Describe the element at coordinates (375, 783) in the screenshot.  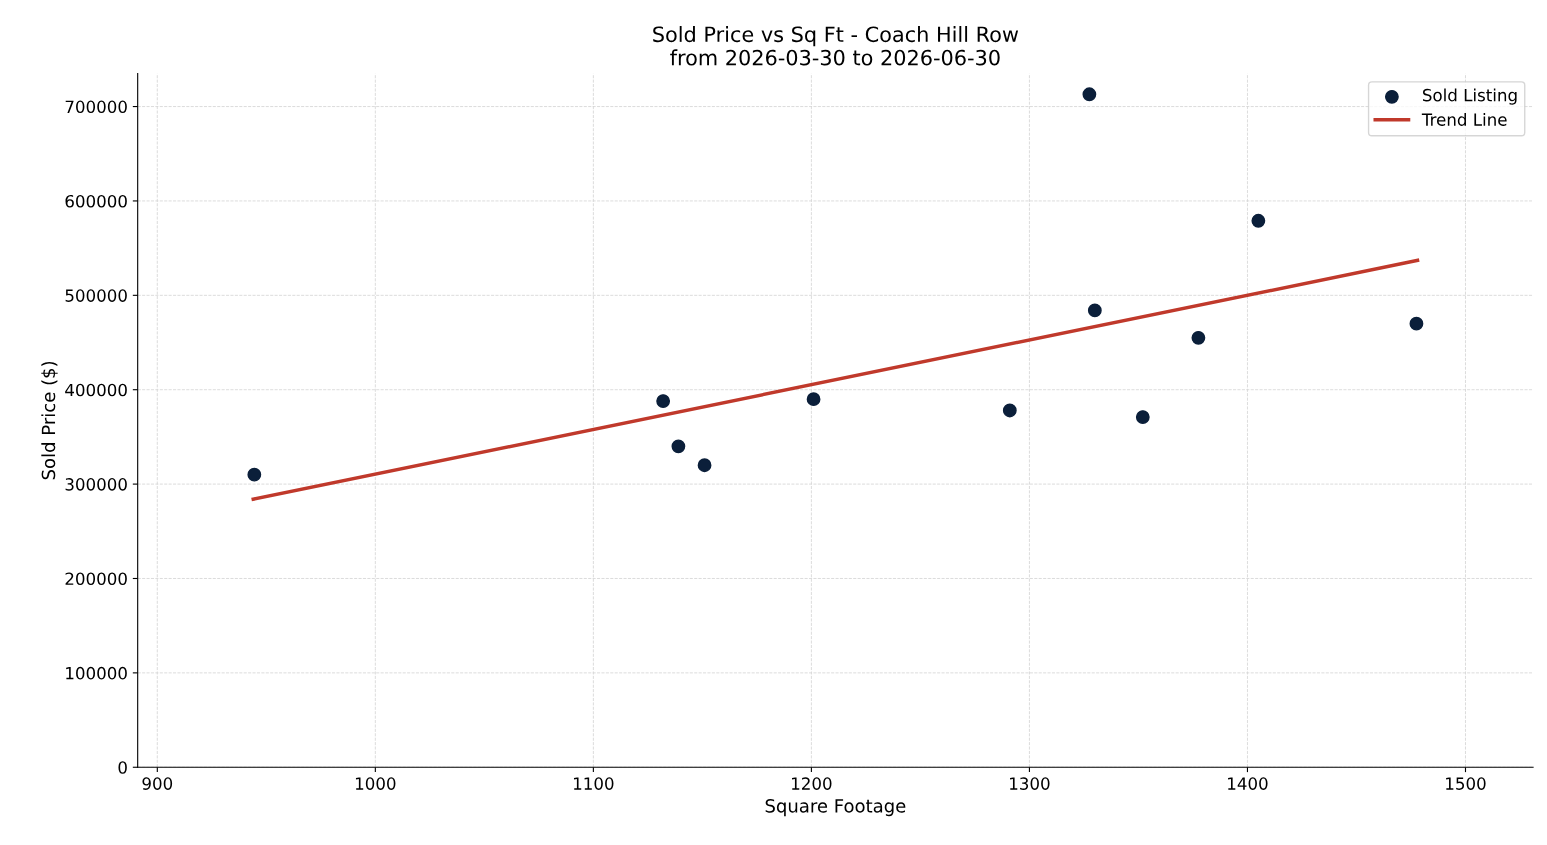
I see `x-tick-label: 1000` at that location.